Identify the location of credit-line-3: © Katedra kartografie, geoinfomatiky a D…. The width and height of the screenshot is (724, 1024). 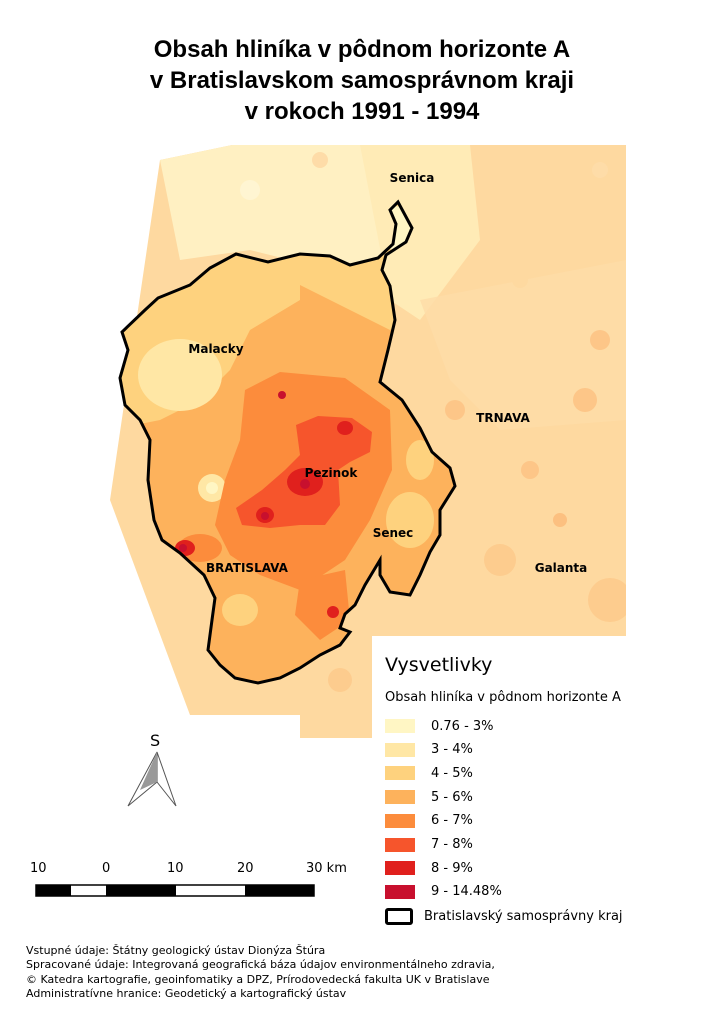
(258, 979).